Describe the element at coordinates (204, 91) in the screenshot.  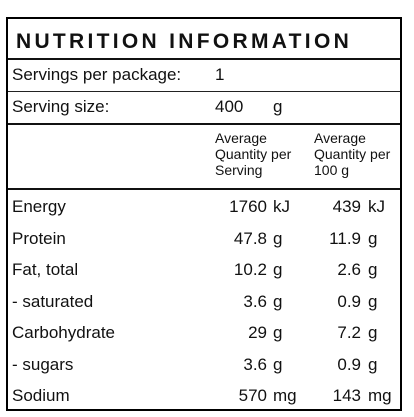
I see `servings-divider` at that location.